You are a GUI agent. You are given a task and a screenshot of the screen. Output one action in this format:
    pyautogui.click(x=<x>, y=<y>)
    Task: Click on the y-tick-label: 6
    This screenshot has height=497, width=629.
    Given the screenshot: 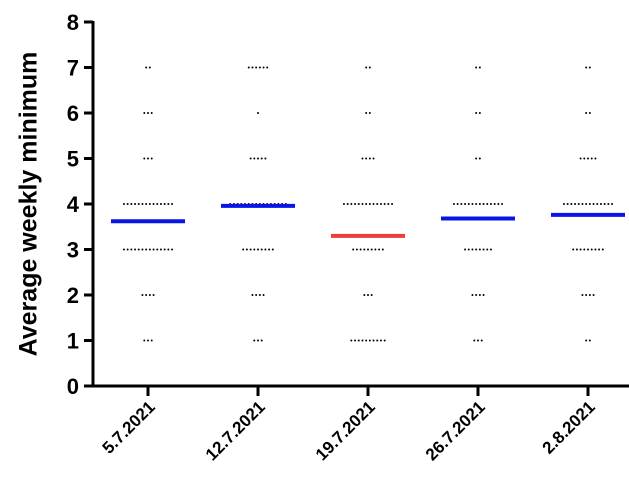 What is the action you would take?
    pyautogui.click(x=73, y=113)
    